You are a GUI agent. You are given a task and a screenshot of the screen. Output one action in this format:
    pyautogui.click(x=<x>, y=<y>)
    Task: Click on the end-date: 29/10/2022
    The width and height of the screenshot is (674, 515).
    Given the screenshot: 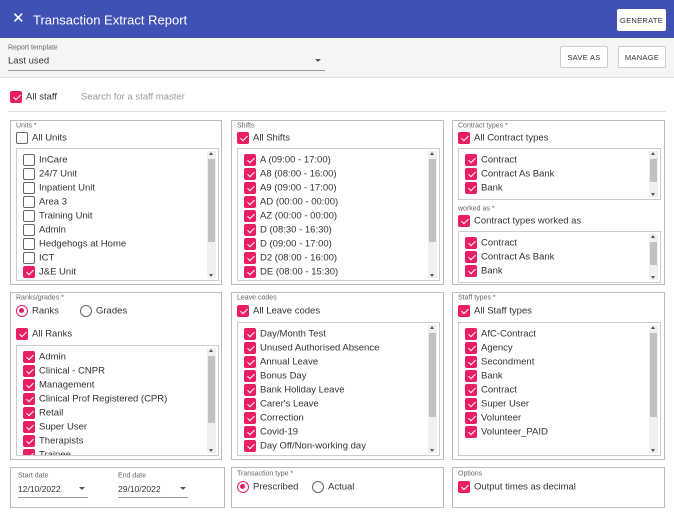 What is the action you would take?
    pyautogui.click(x=139, y=488)
    